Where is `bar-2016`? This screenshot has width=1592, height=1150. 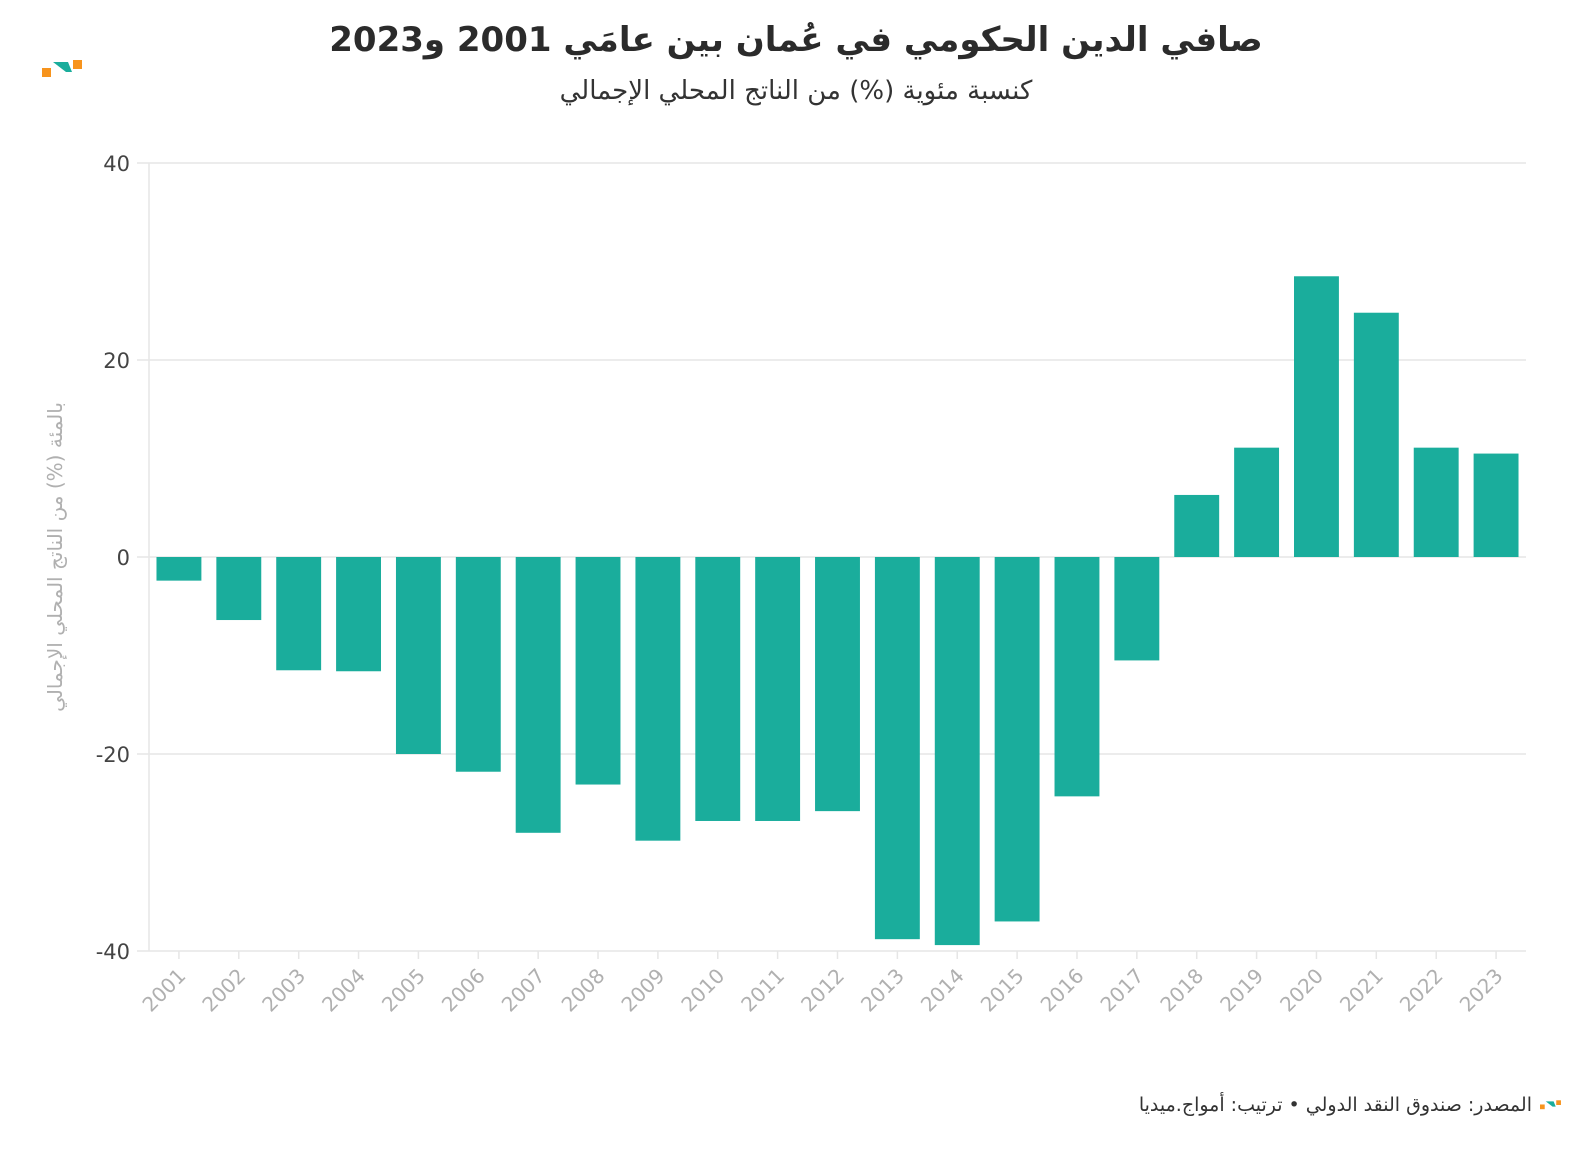
bar-2016 is located at coordinates (1077, 677).